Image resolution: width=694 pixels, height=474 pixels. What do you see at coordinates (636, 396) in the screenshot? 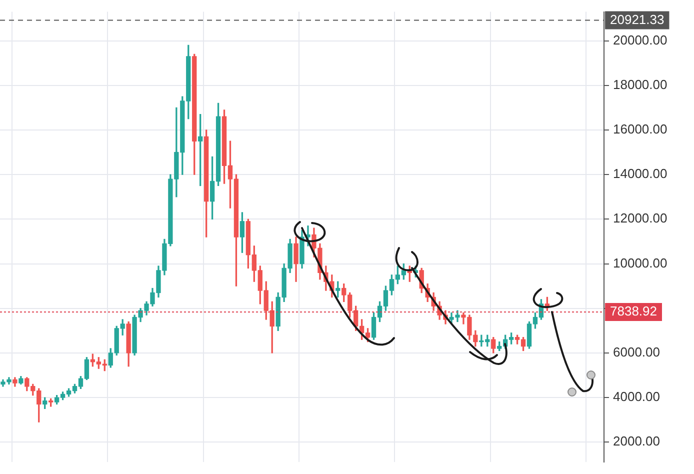
I see `y-tick-label: 4000.00` at bounding box center [636, 396].